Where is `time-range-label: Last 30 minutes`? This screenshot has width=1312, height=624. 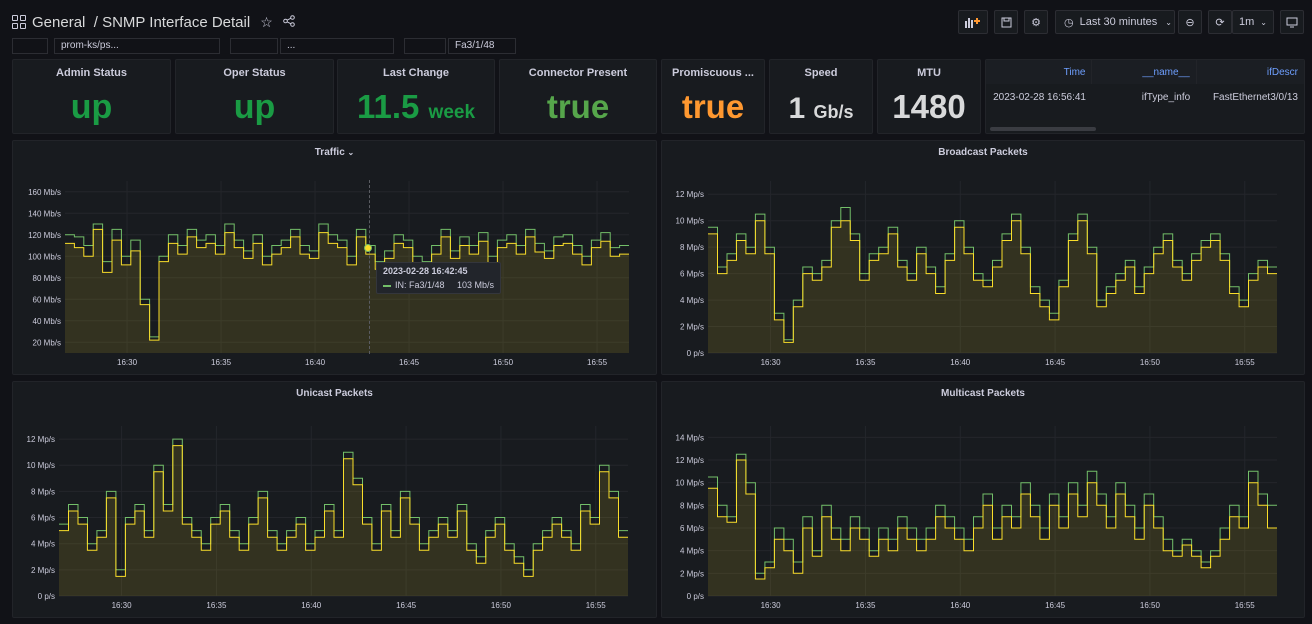 time-range-label: Last 30 minutes is located at coordinates (1118, 22).